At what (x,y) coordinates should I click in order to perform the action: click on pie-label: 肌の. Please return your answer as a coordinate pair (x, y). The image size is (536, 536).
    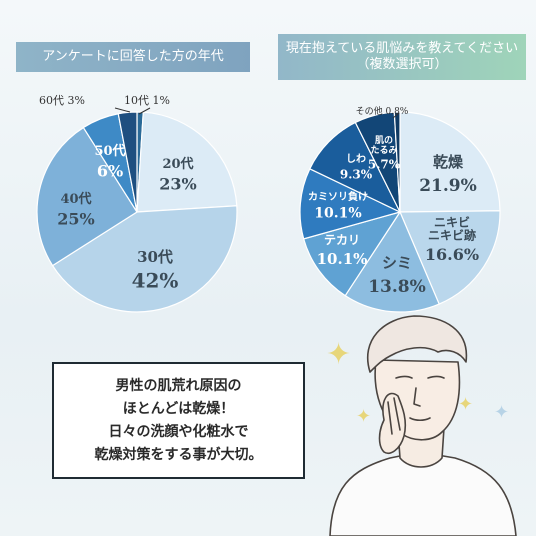
    Looking at the image, I should click on (383, 140).